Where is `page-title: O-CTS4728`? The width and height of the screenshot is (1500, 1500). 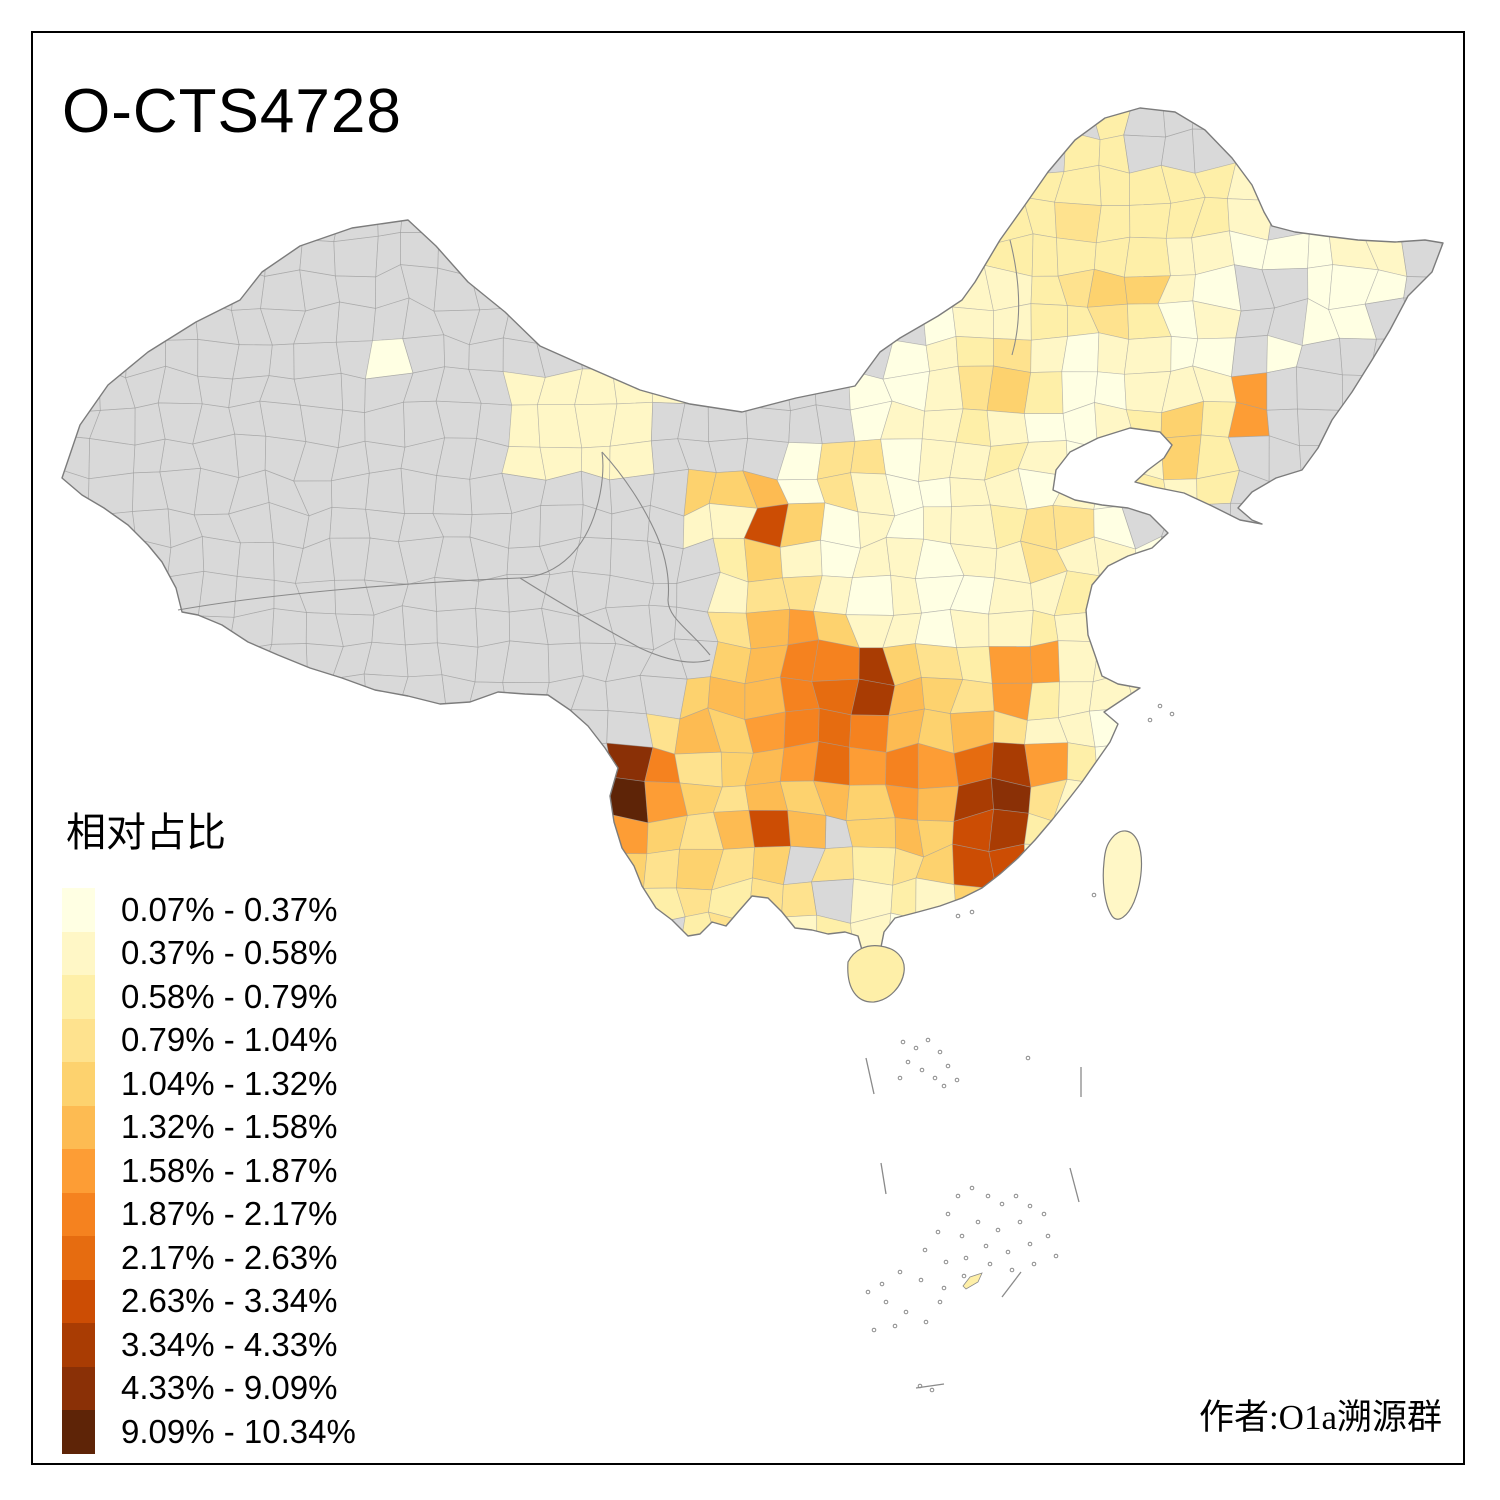 page-title: O-CTS4728 is located at coordinates (232, 111).